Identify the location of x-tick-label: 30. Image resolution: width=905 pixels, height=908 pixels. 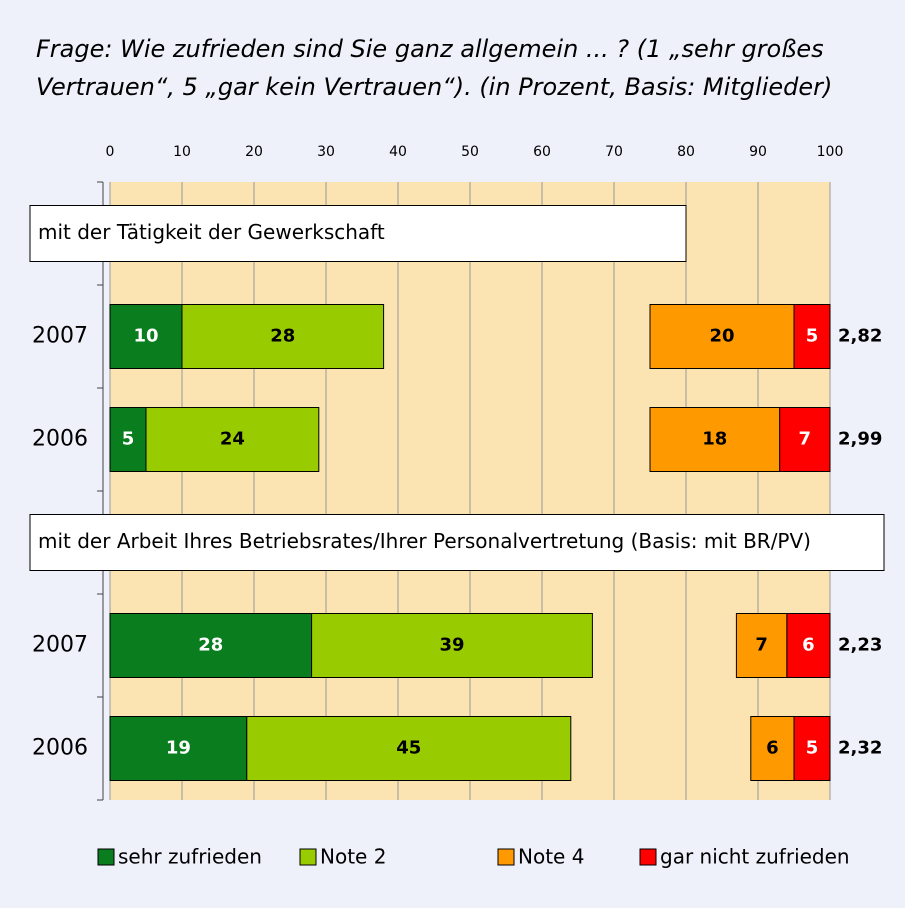
(326, 152).